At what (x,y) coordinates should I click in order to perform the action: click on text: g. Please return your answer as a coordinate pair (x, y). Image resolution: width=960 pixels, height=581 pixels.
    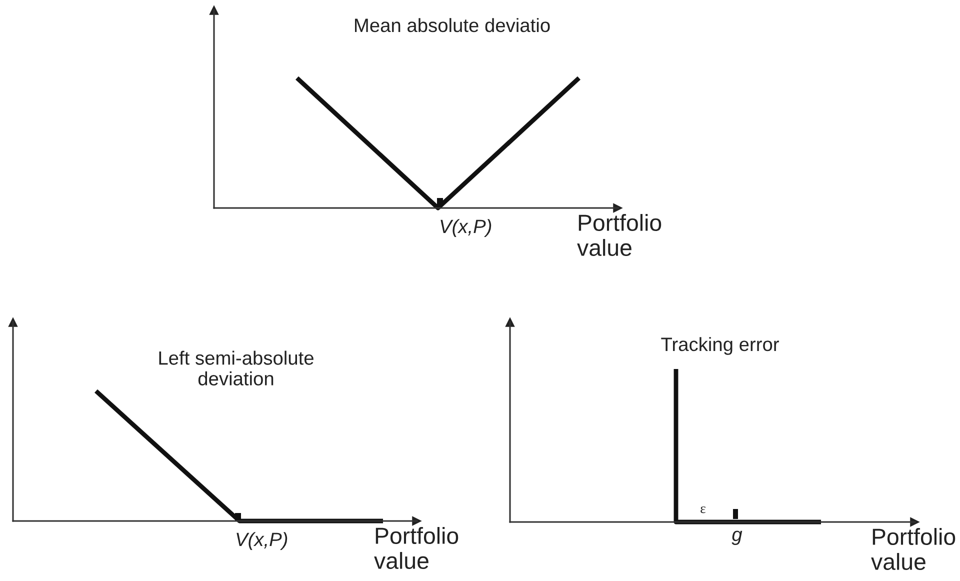
    Looking at the image, I should click on (737, 537).